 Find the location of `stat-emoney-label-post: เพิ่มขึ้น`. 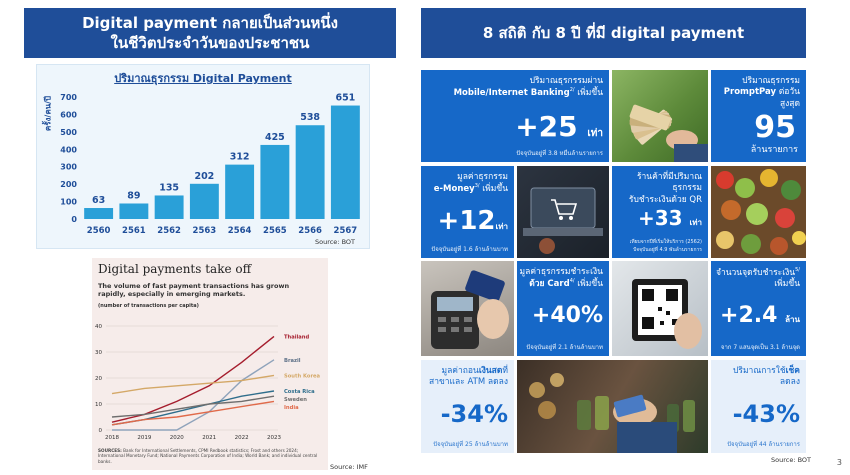

stat-emoney-label-post: เพิ่มขึ้น is located at coordinates (495, 189).